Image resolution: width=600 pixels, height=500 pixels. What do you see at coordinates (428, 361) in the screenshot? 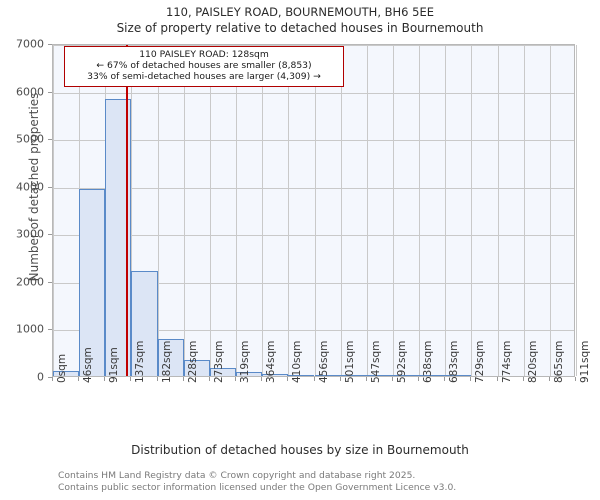
I see `x-tick-label: 638sqm` at bounding box center [428, 361].